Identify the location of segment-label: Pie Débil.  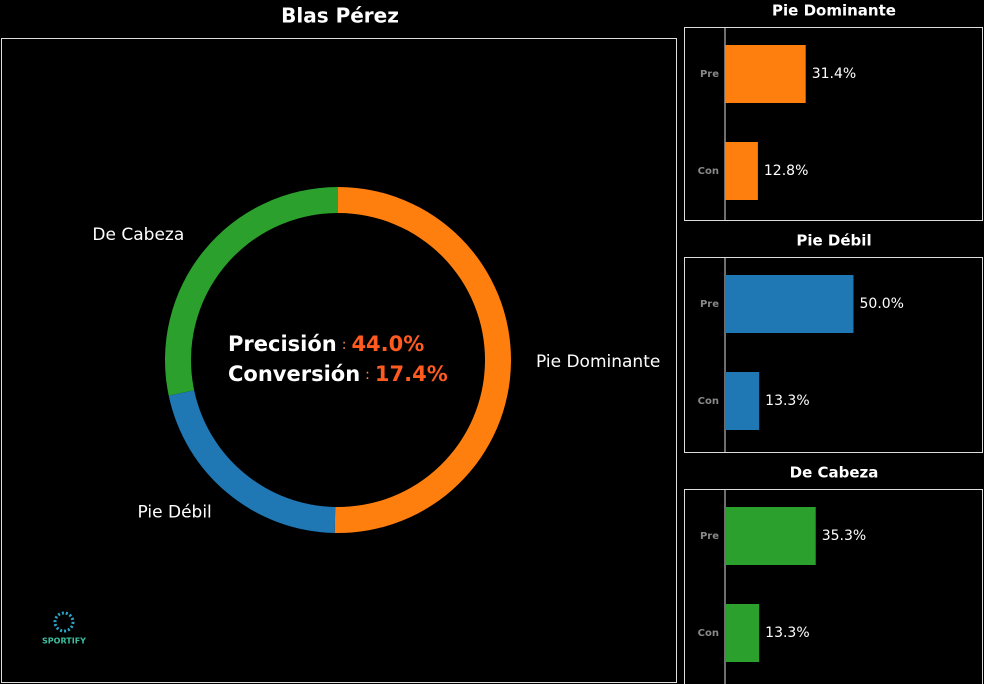
(175, 513).